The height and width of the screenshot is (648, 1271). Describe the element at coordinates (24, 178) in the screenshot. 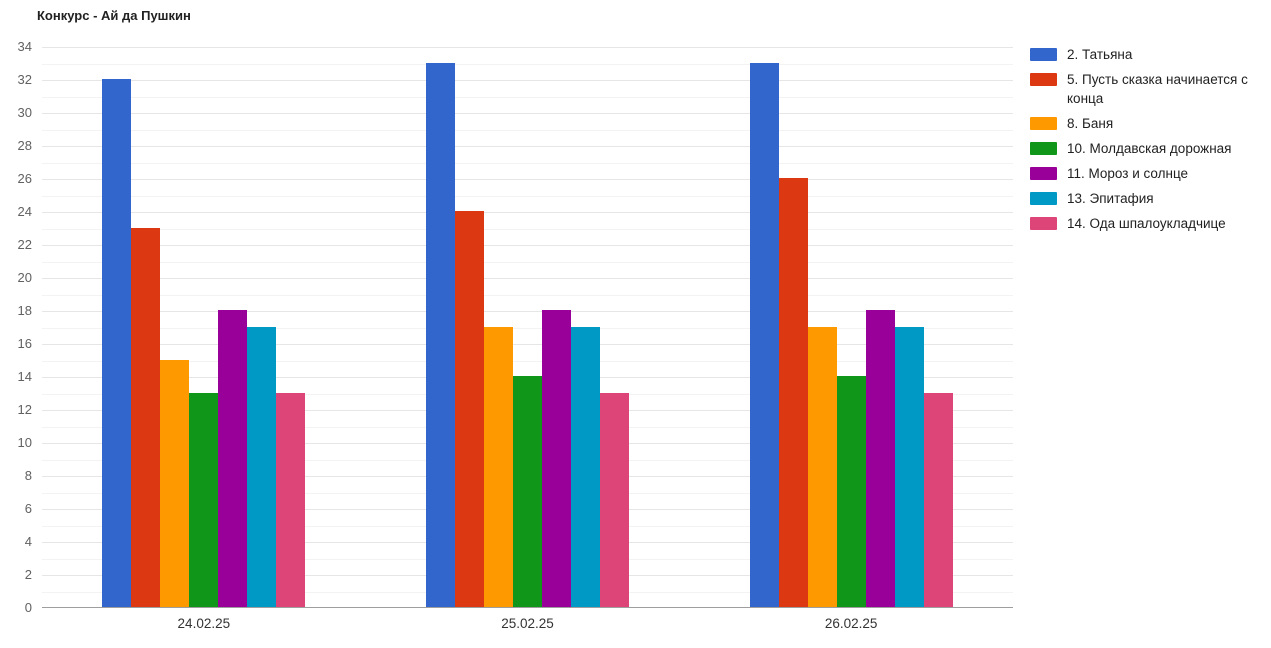

I see `y-tick-label: 26` at that location.